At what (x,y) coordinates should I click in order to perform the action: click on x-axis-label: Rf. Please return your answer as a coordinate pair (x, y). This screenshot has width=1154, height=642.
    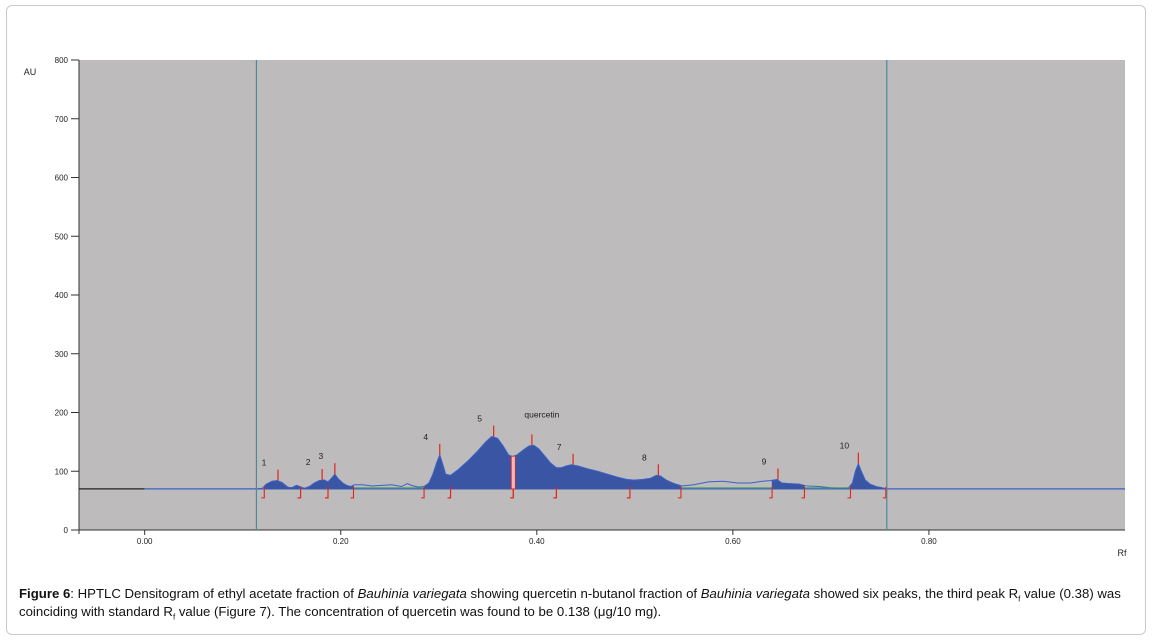
    Looking at the image, I should click on (1122, 553).